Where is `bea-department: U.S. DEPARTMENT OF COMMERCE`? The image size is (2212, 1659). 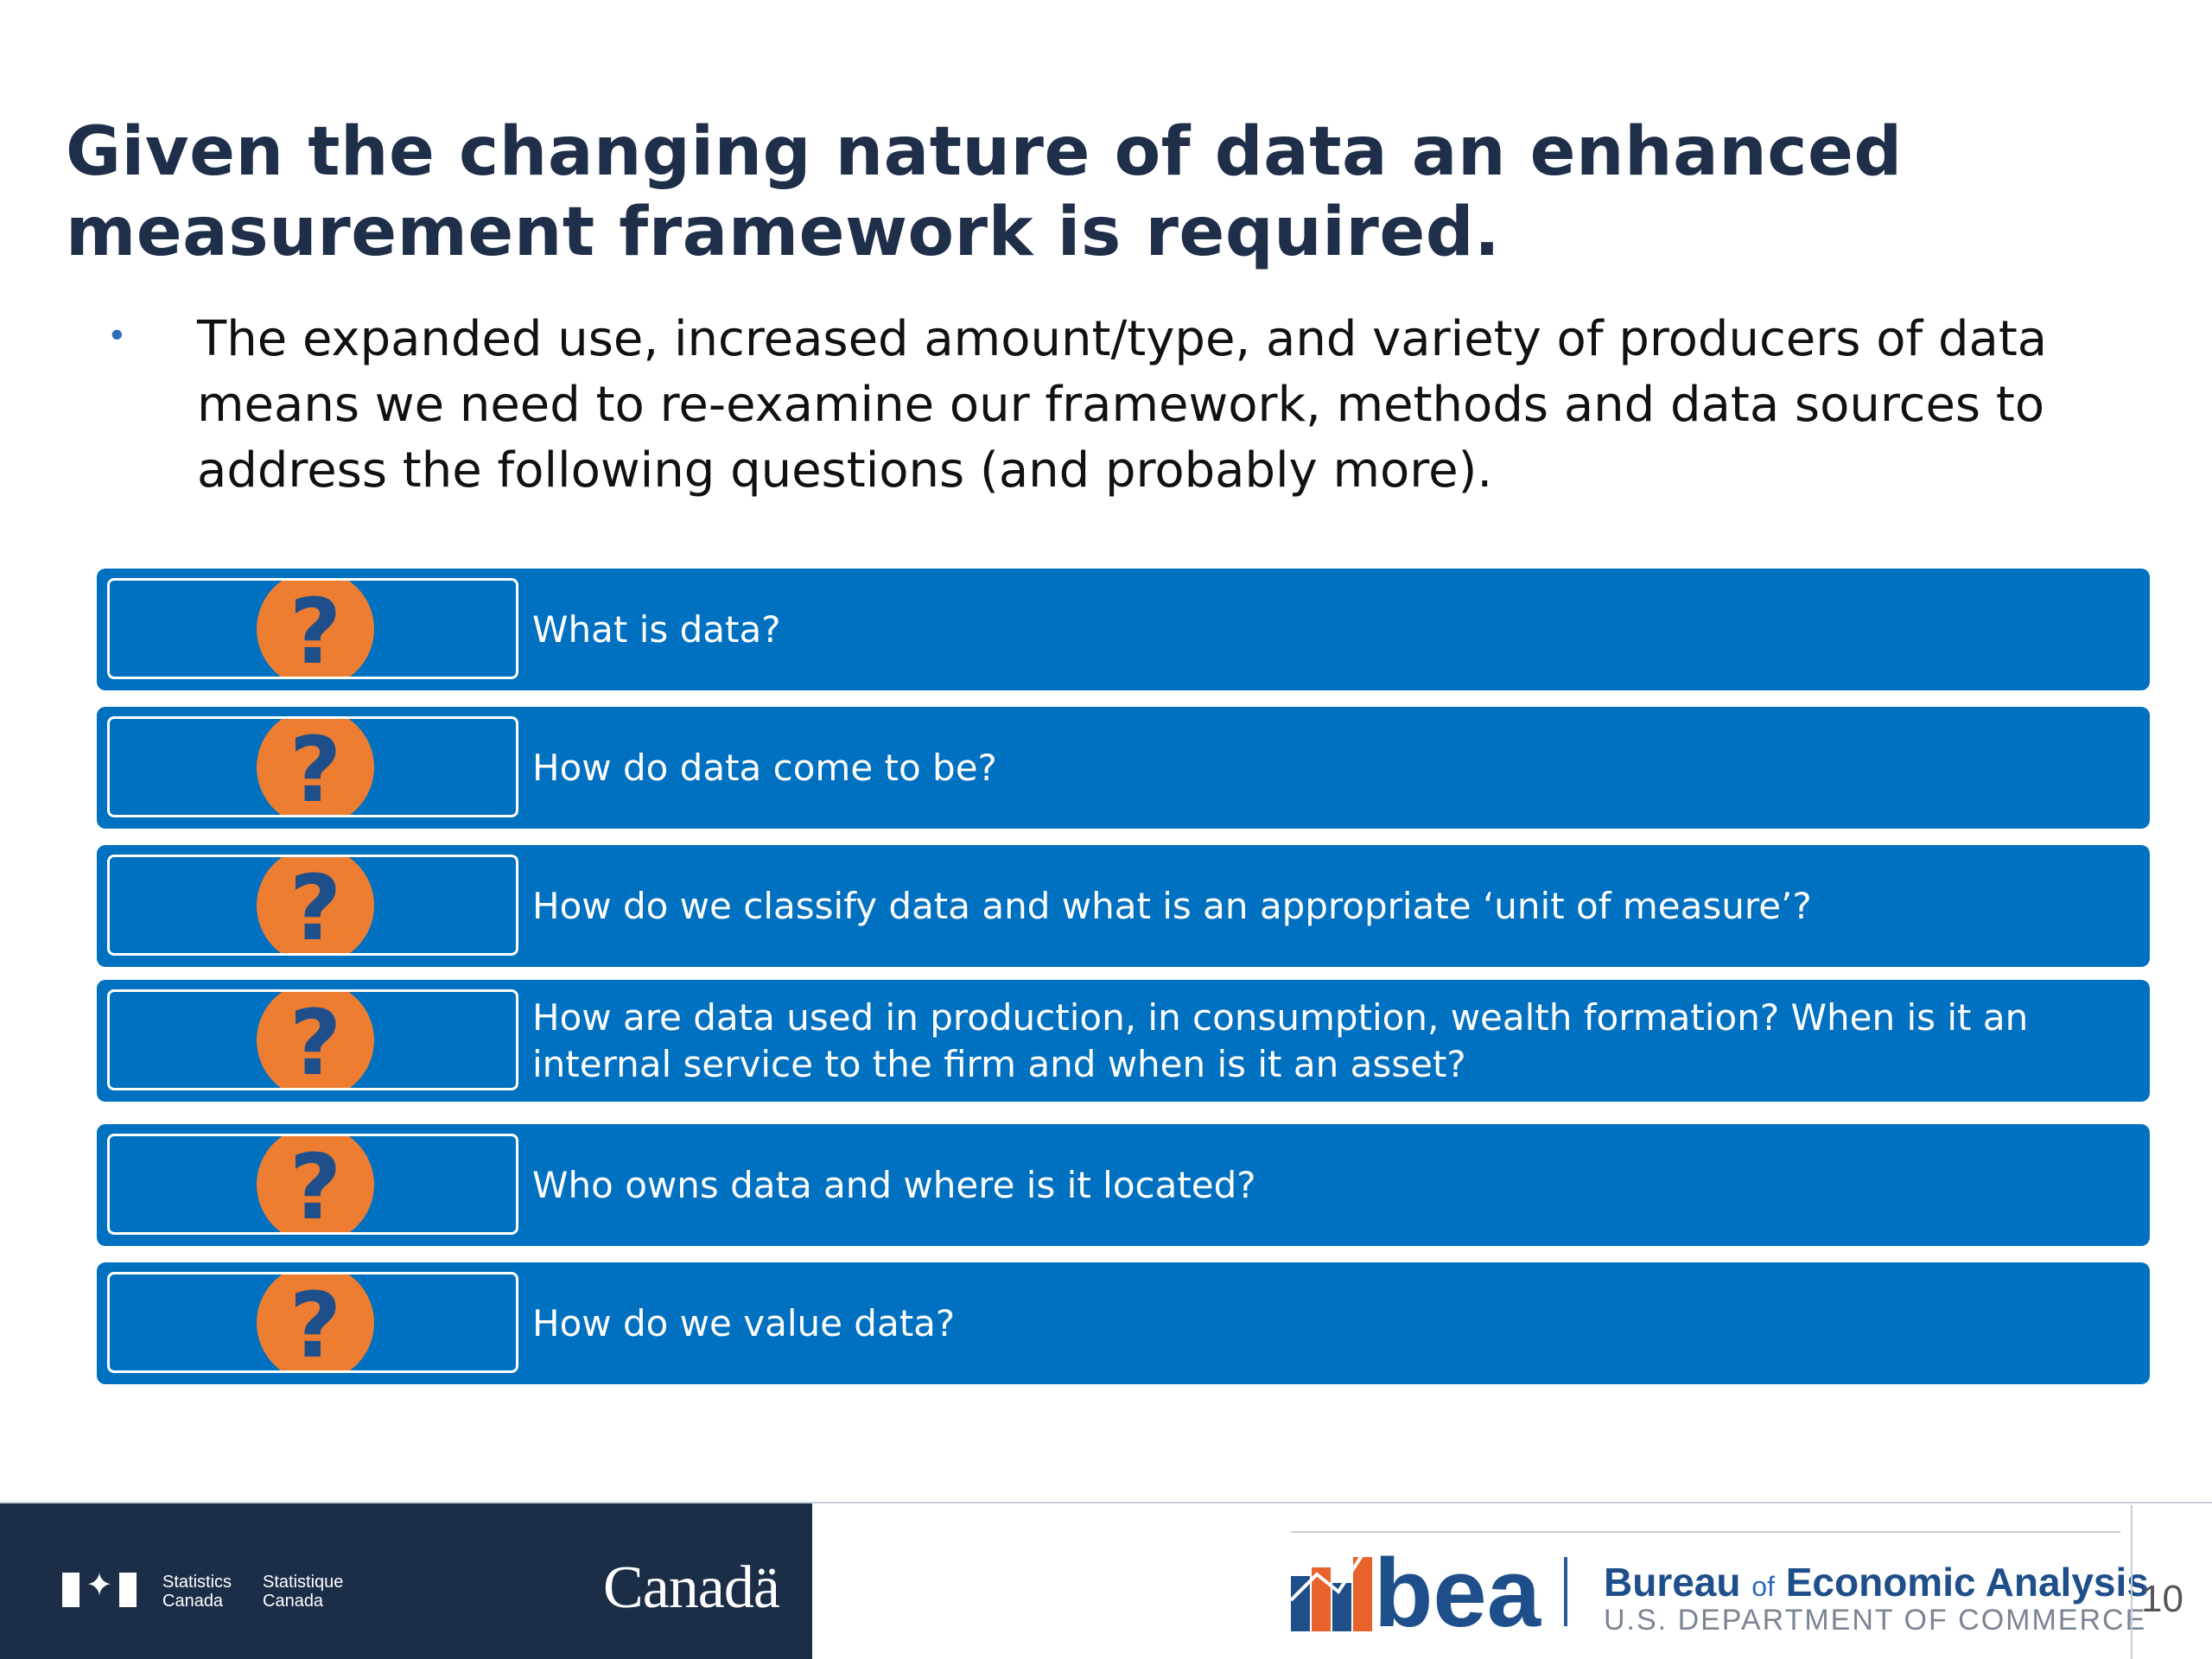 bea-department: U.S. DEPARTMENT OF COMMERCE is located at coordinates (1875, 1620).